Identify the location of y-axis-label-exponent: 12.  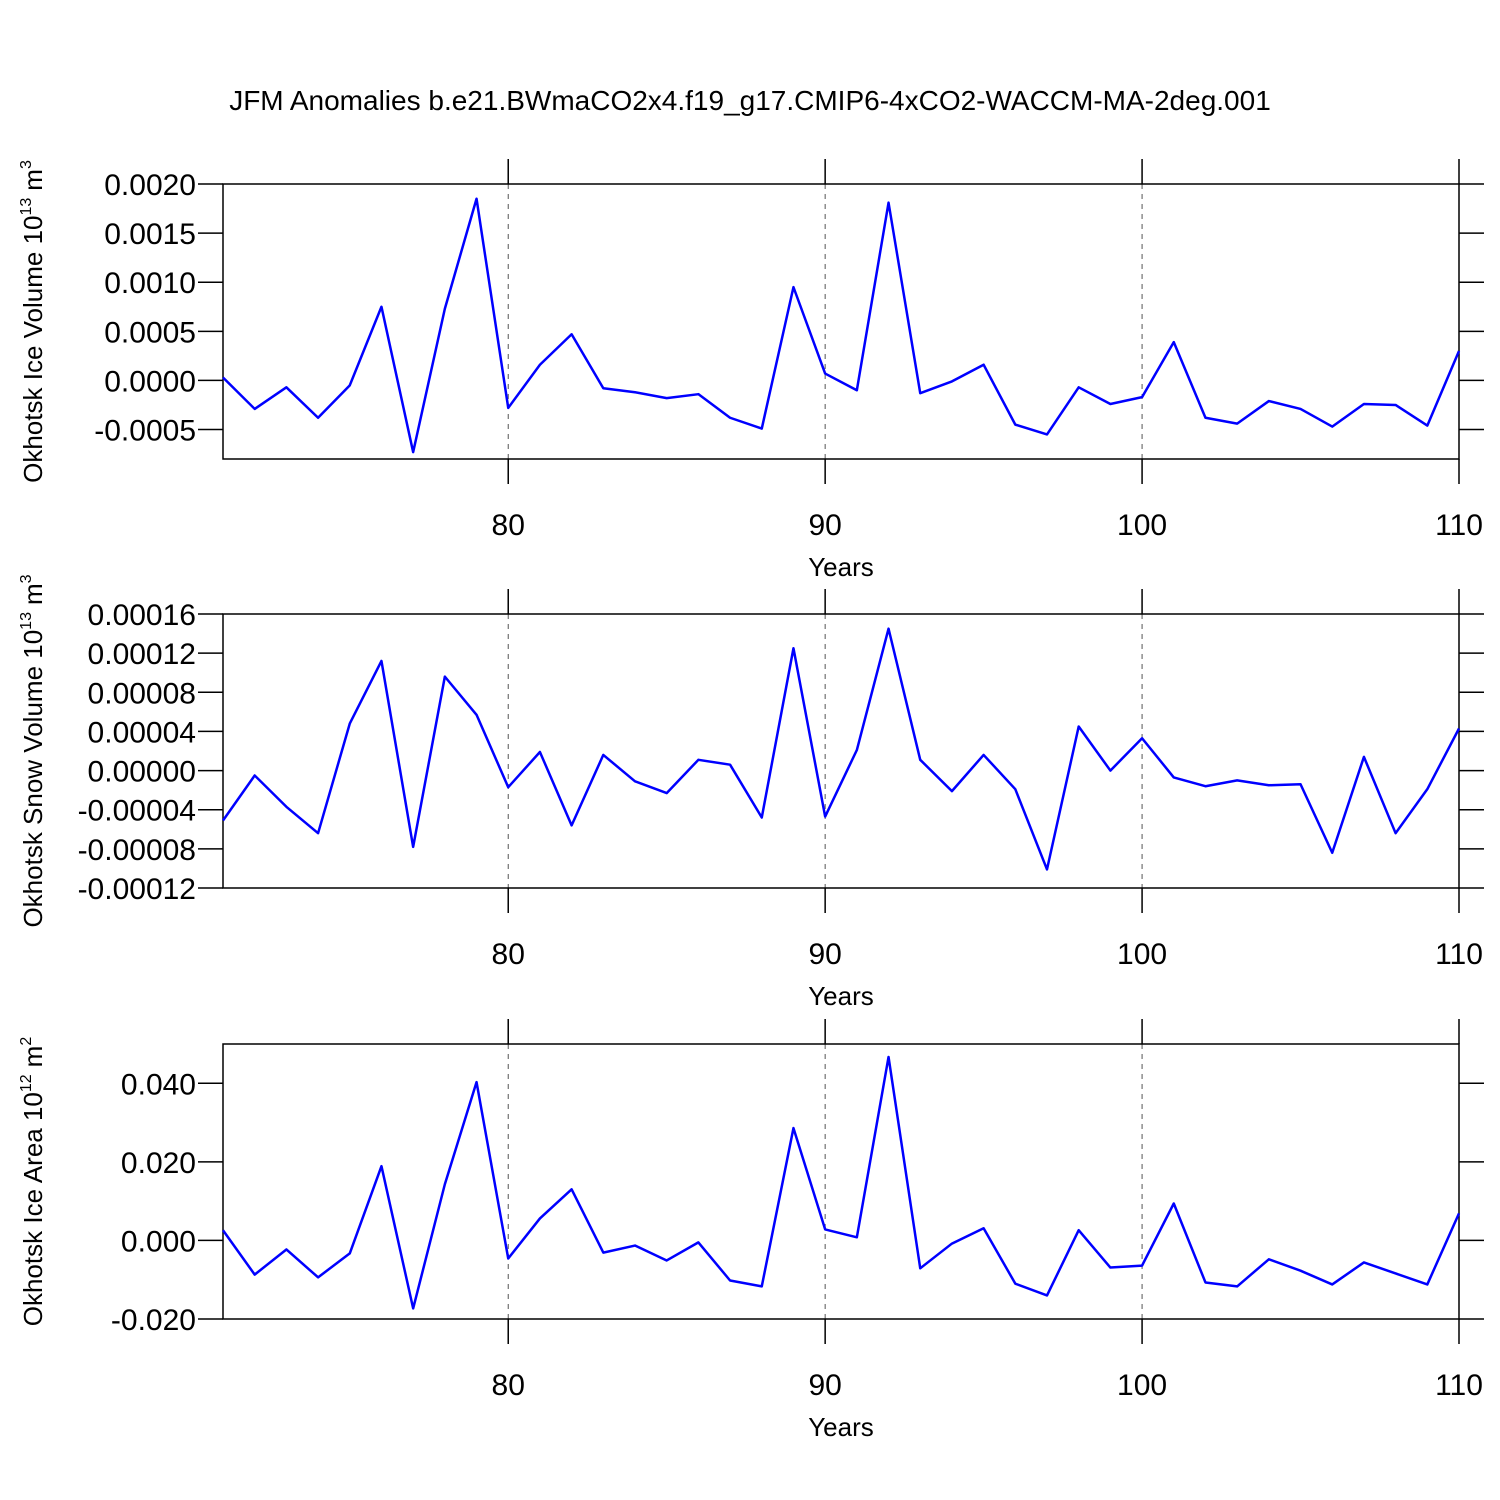
(26, 1083).